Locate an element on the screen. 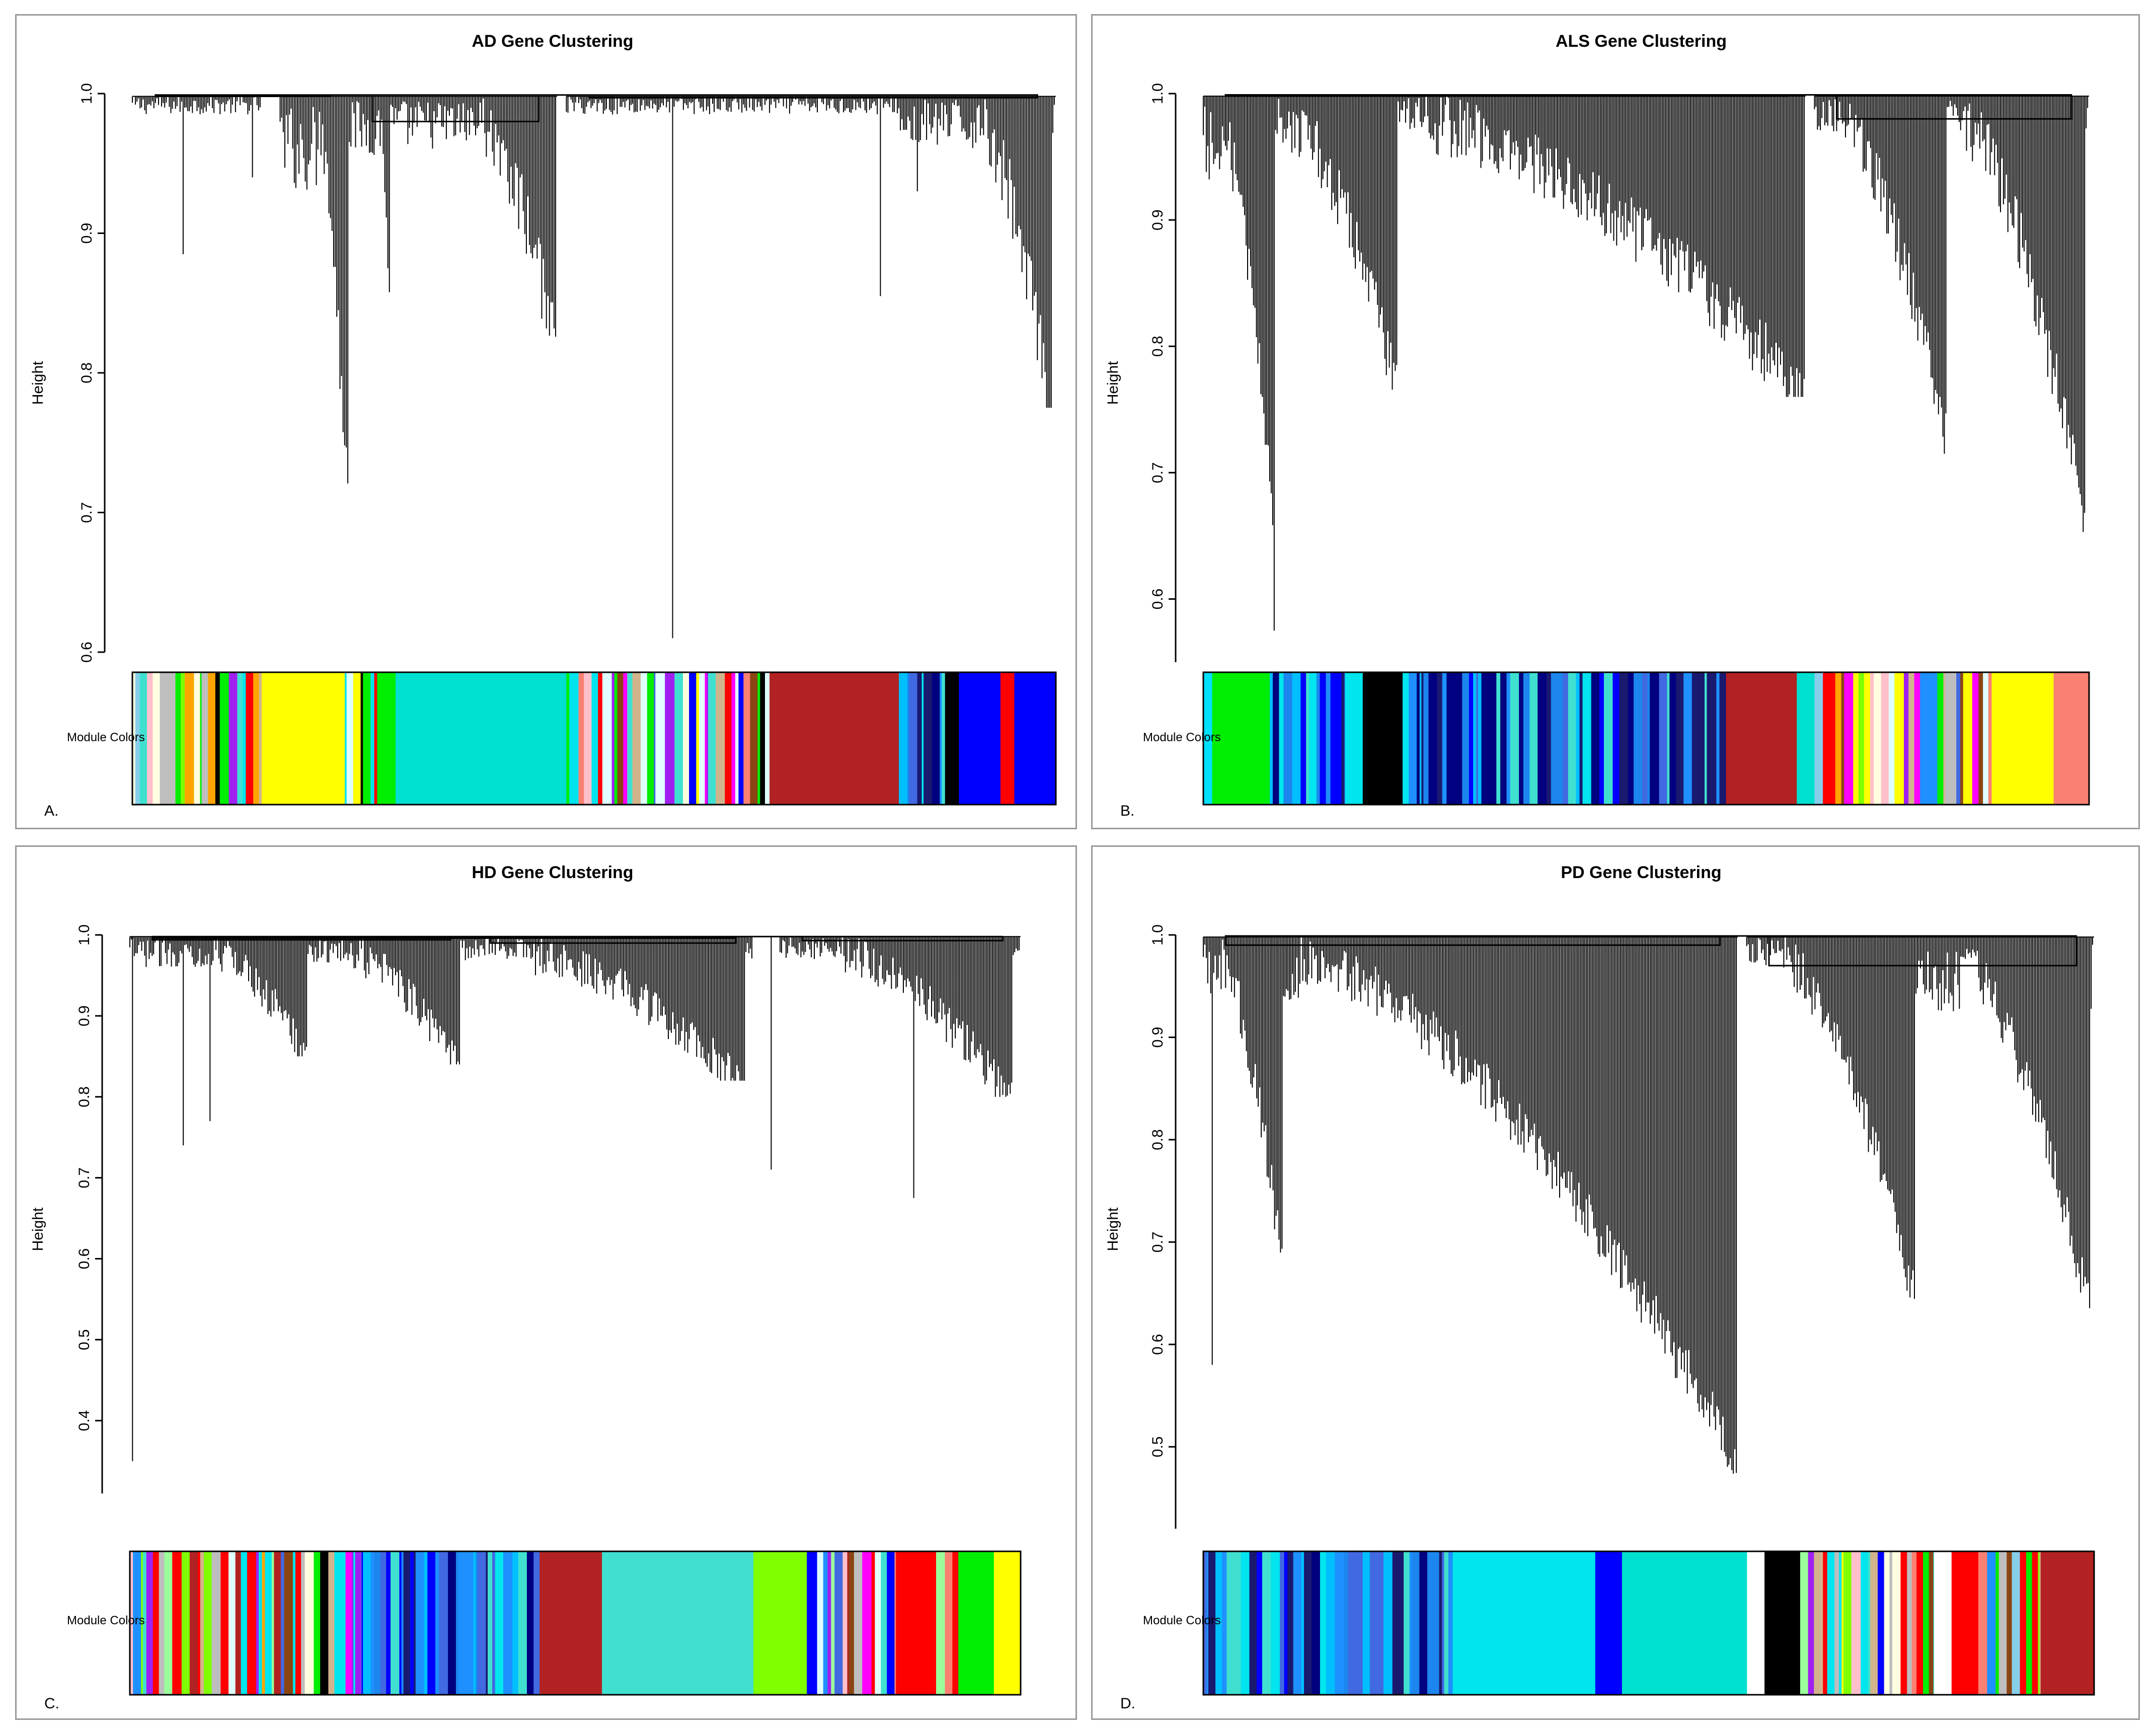 The height and width of the screenshot is (1733, 2156). chart-title: HD Gene Clustering is located at coordinates (552, 872).